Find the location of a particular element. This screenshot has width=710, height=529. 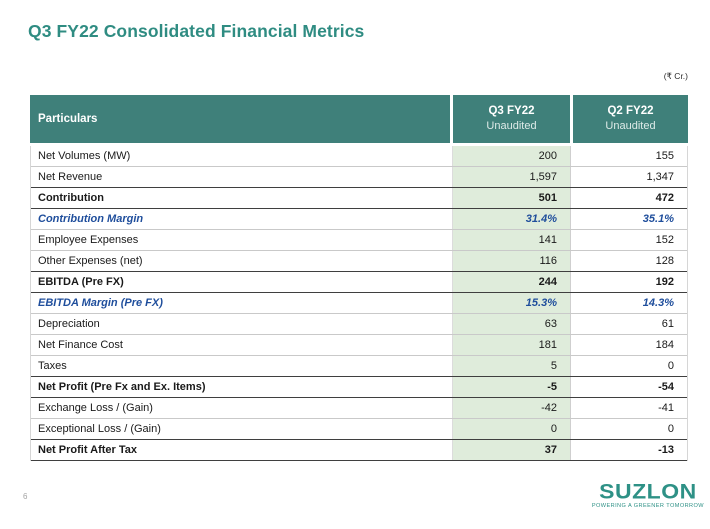

particulars-cell: Net Finance Cost is located at coordinates (242, 345).